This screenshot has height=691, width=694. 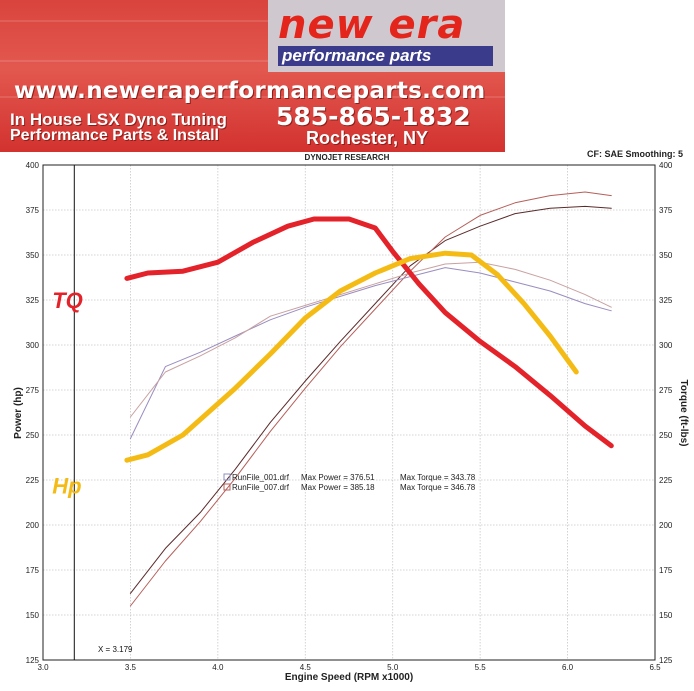 I want to click on x-tick-label: 4.5, so click(x=306, y=667).